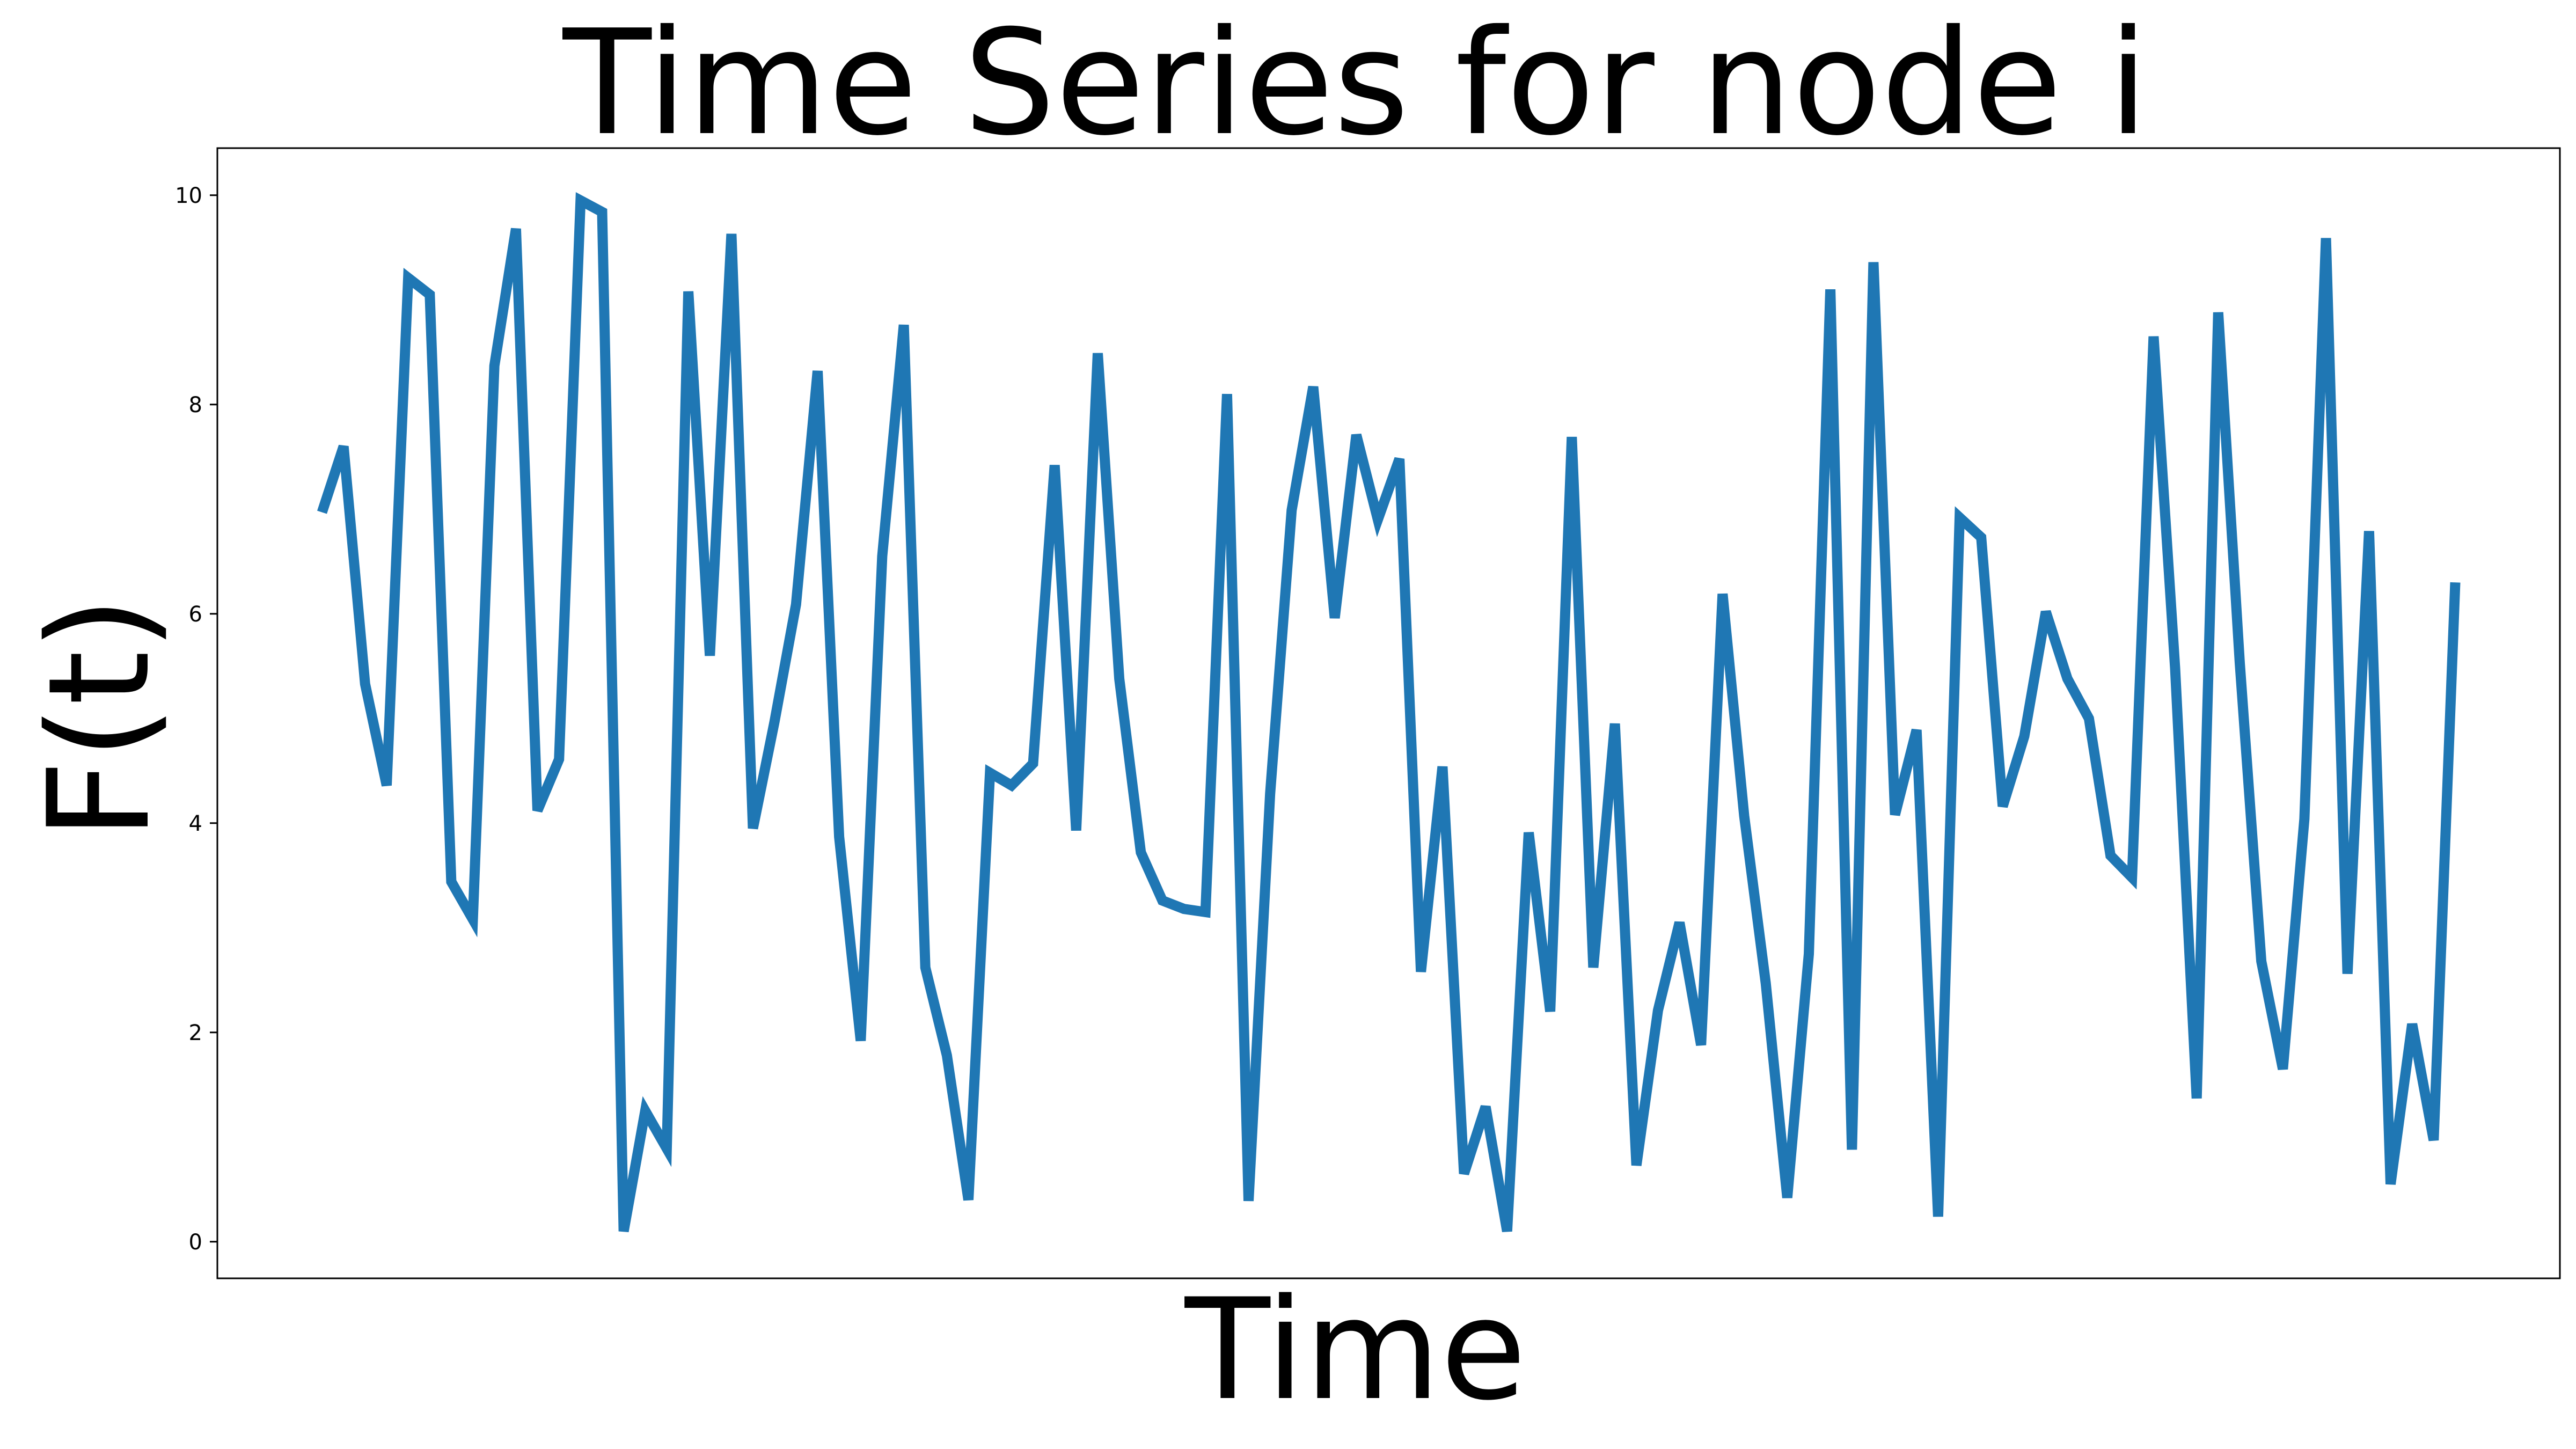 This screenshot has height=1449, width=2576. I want to click on y-tick-label: 0, so click(195, 1242).